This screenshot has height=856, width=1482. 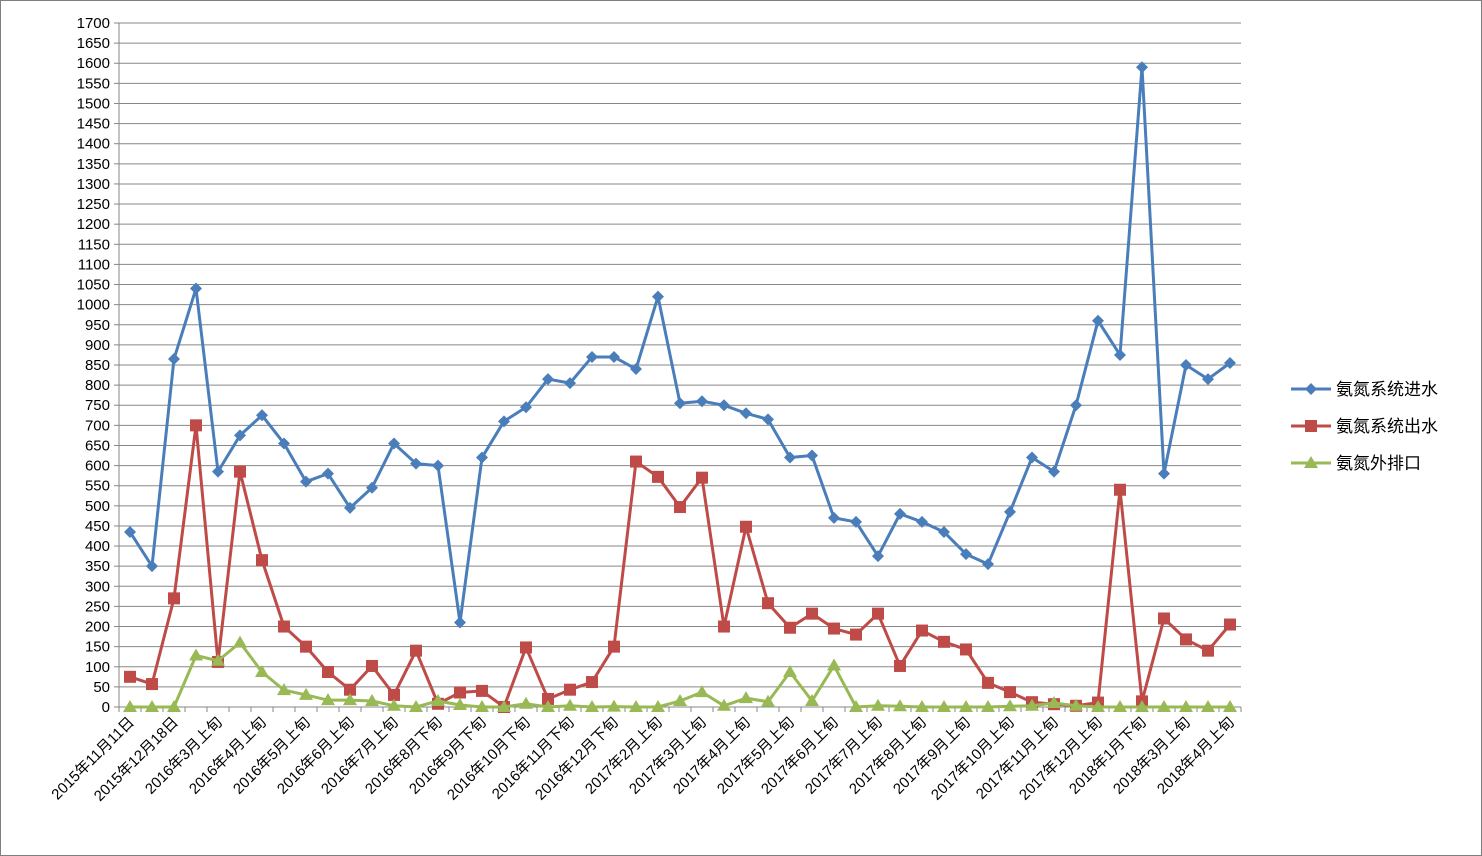 I want to click on y-tick-label: 1500, so click(x=93, y=103).